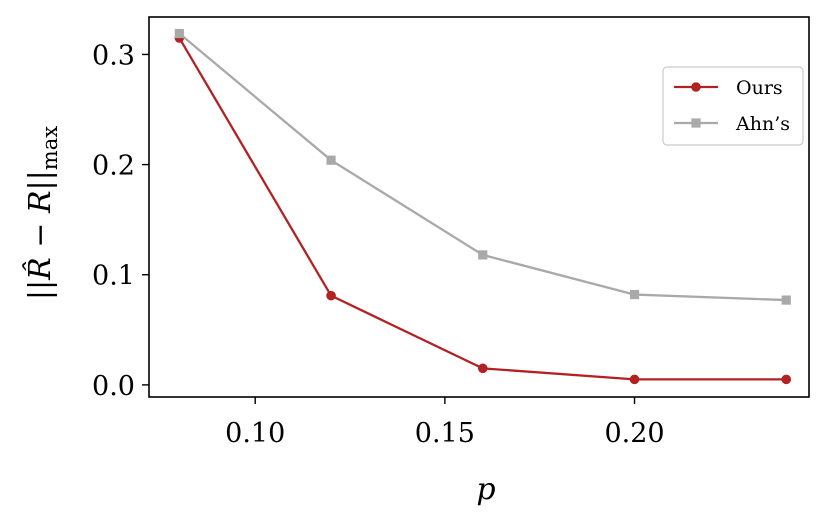 The height and width of the screenshot is (514, 830). What do you see at coordinates (762, 124) in the screenshot?
I see `legend-label-1: Ahn’s` at bounding box center [762, 124].